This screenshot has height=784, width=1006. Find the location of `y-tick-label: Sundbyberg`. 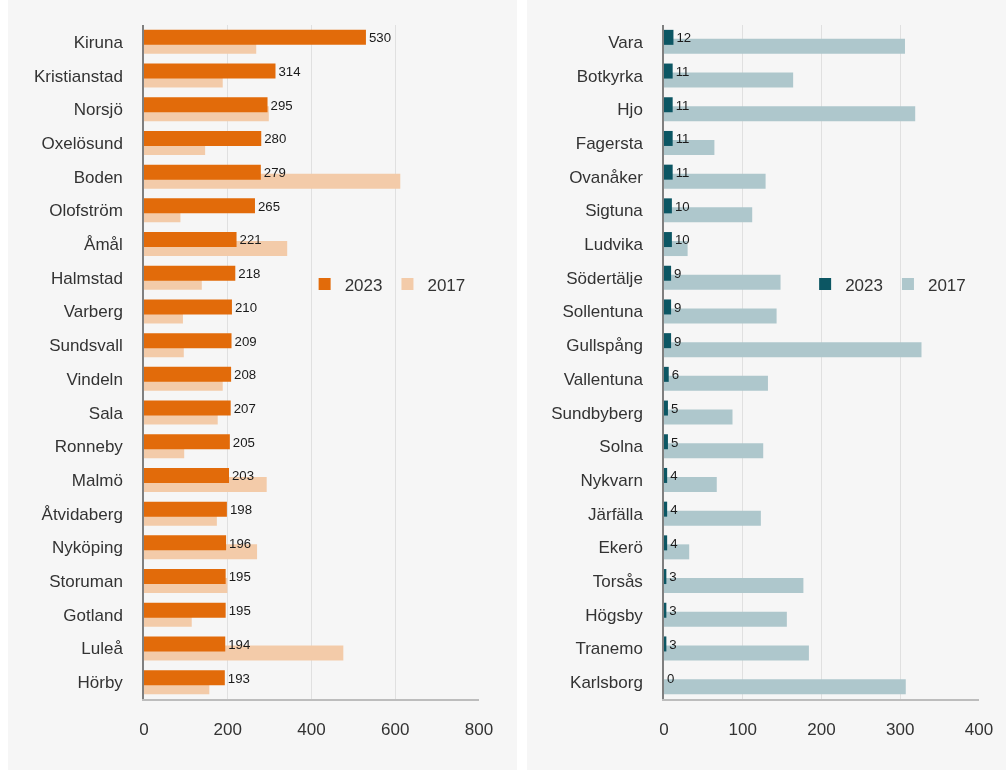

y-tick-label: Sundbyberg is located at coordinates (597, 413).